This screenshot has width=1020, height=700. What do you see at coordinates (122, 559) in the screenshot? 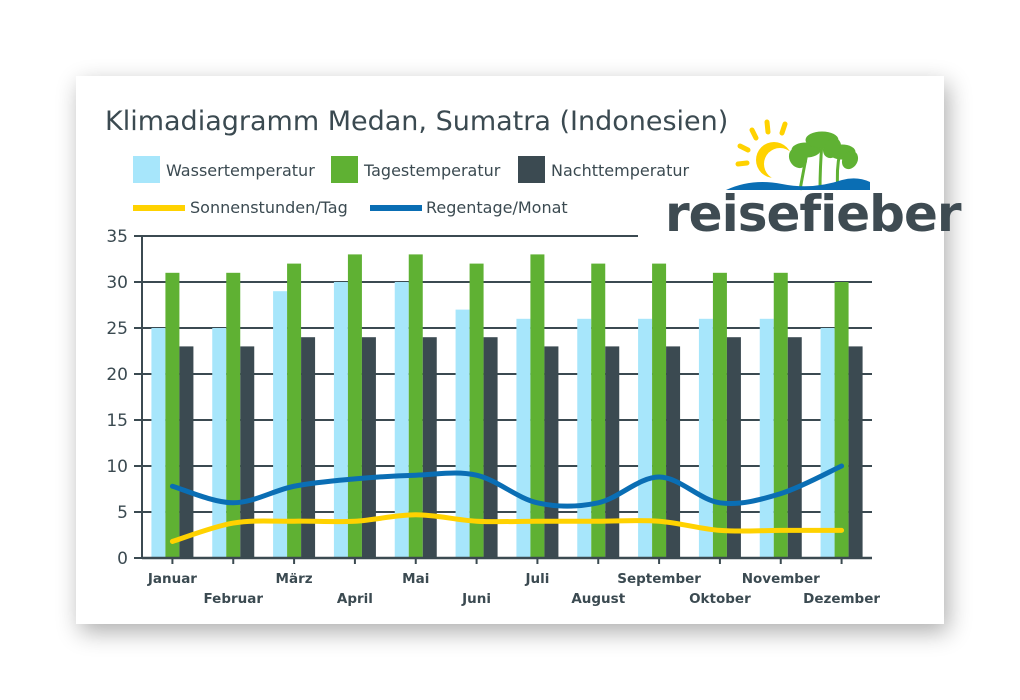
I see `y-tick-label: 0` at bounding box center [122, 559].